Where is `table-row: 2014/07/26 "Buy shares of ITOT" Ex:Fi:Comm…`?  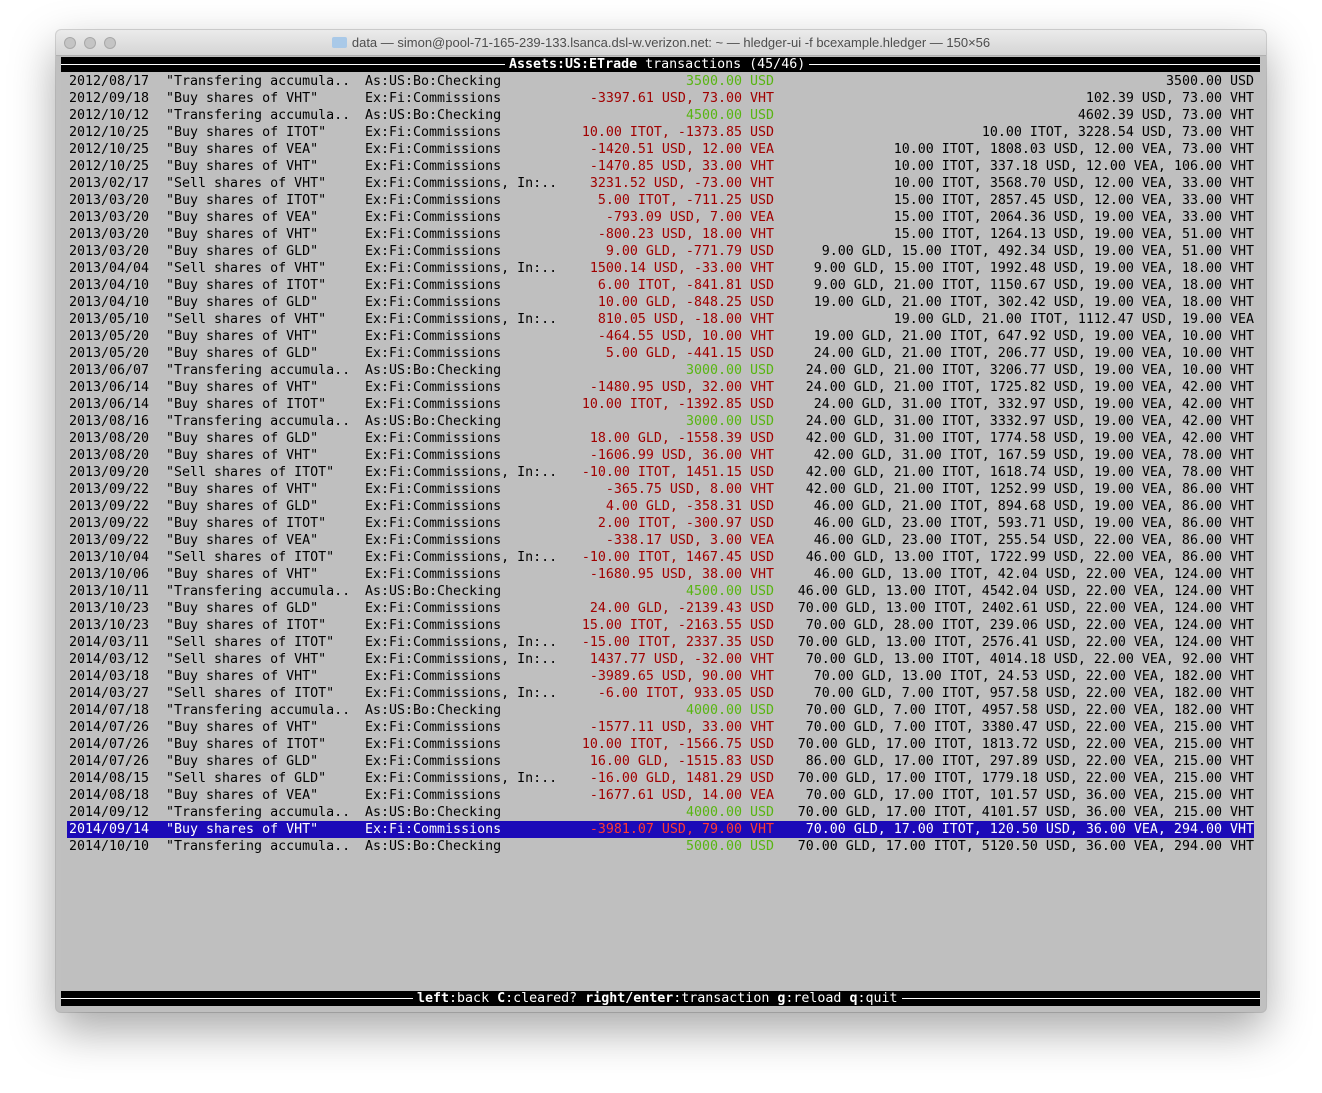
table-row: 2014/07/26 "Buy shares of ITOT" Ex:Fi:Comm… is located at coordinates (660, 744).